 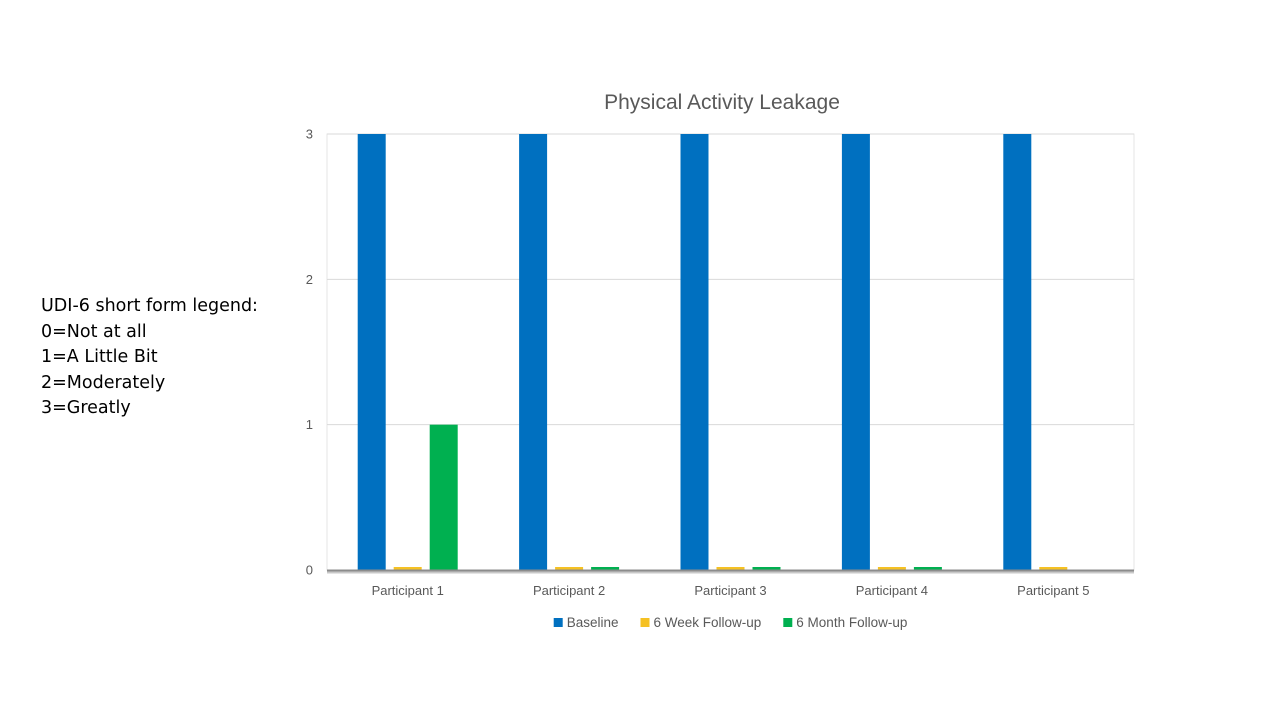 What do you see at coordinates (103, 382) in the screenshot?
I see `udi6-legend-line-2: 2=Moderately` at bounding box center [103, 382].